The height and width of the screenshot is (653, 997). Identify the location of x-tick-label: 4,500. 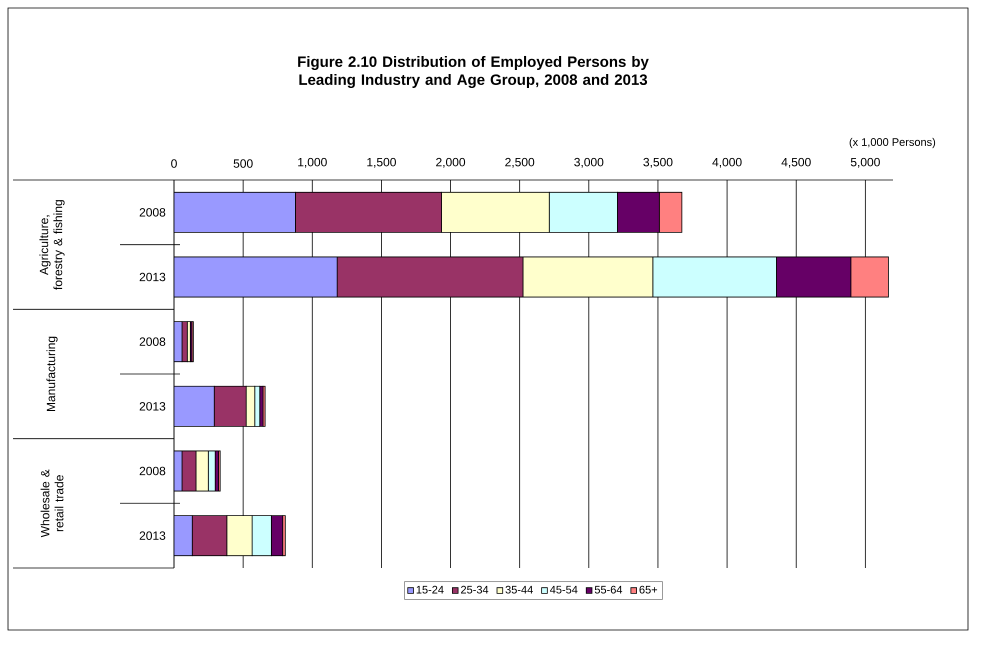
(796, 163).